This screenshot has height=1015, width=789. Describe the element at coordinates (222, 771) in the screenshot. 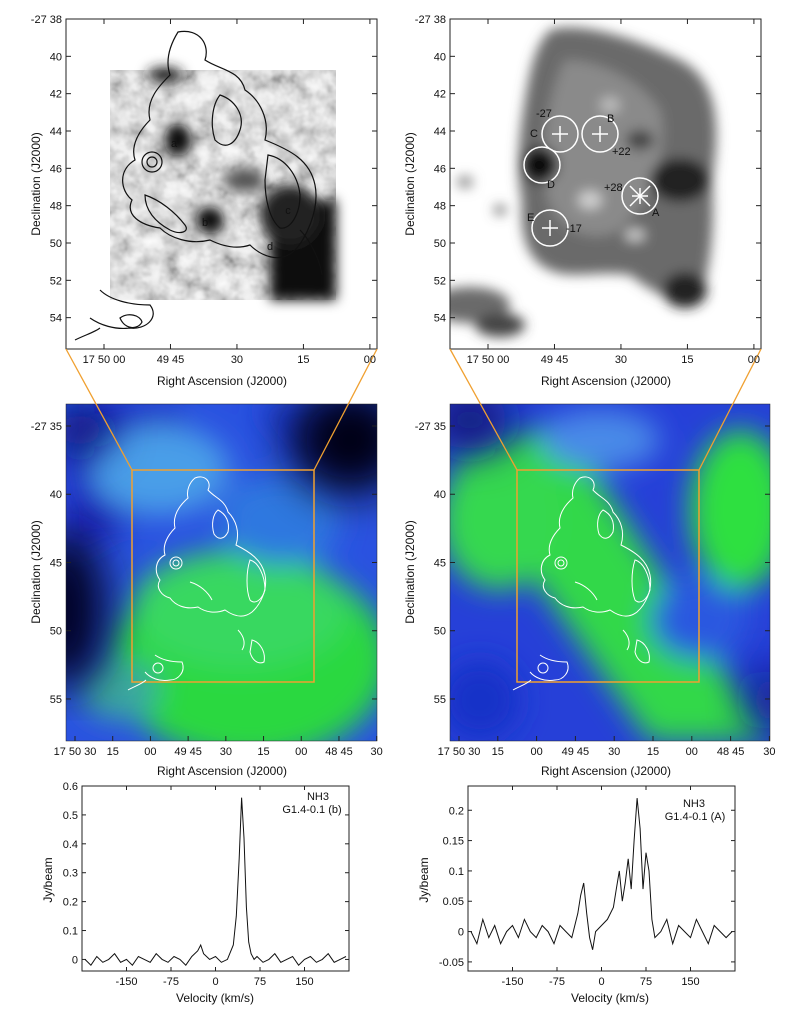

I see `xlabel-ml: Right Ascension (J2000)` at that location.